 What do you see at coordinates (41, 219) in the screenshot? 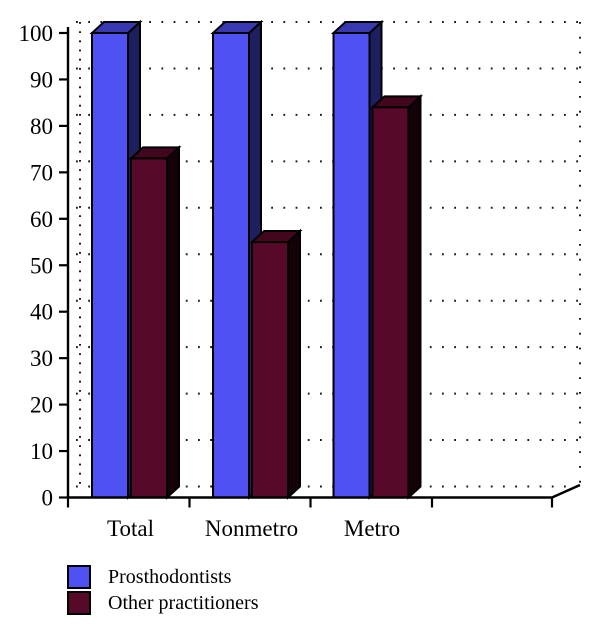
I see `y-tick-label-60: 60` at bounding box center [41, 219].